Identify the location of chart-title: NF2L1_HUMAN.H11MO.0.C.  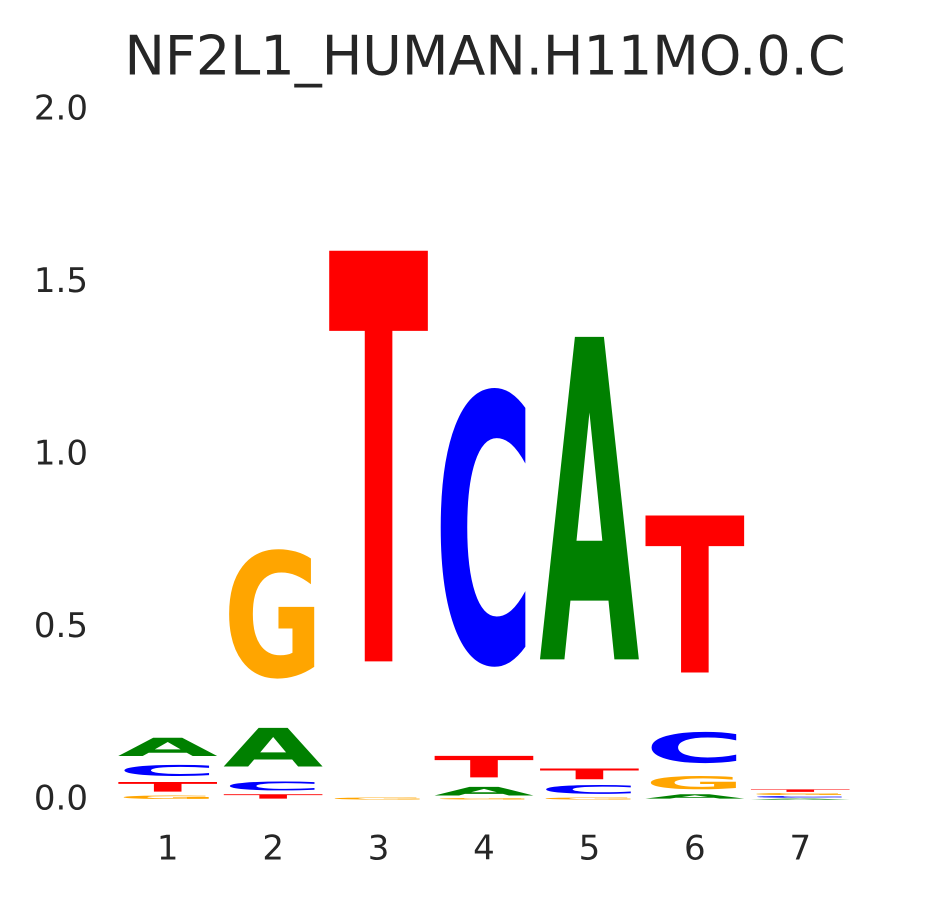
(484, 56).